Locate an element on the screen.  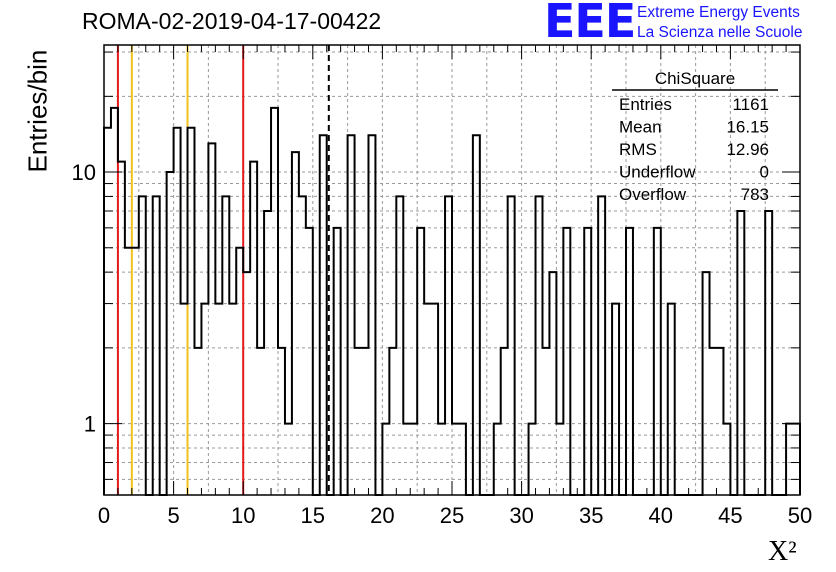
x-tick-label: 50 is located at coordinates (800, 515).